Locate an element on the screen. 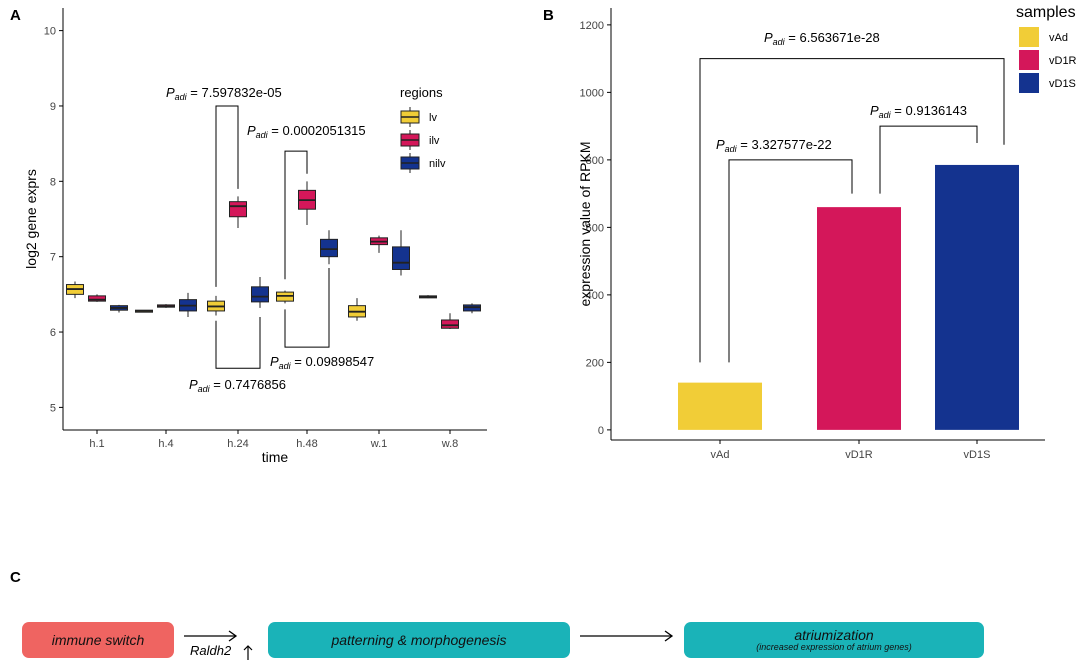  atriumization-sublabel: (increased expression of atrium genes) is located at coordinates (834, 646).